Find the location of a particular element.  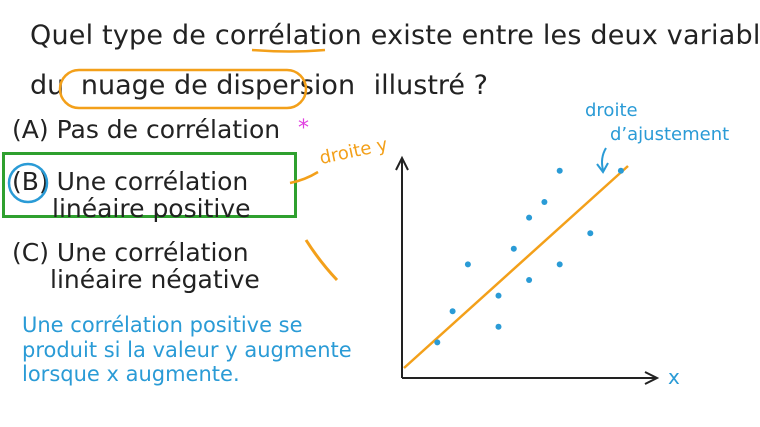

option-b-highlight-box is located at coordinates (149, 185).